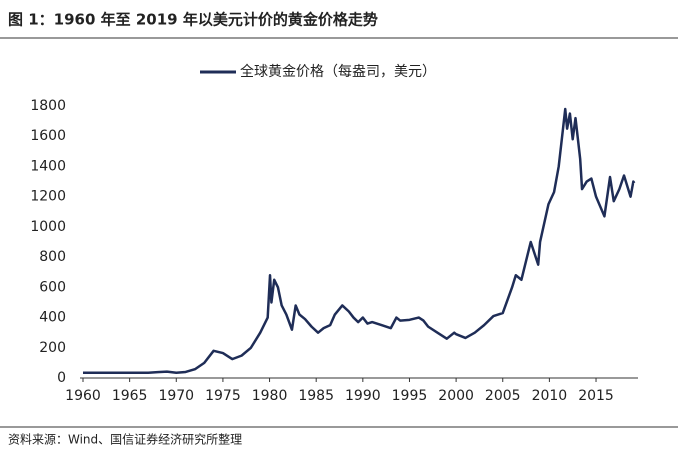 The width and height of the screenshot is (678, 454). I want to click on x-tick-label: 2010, so click(550, 396).